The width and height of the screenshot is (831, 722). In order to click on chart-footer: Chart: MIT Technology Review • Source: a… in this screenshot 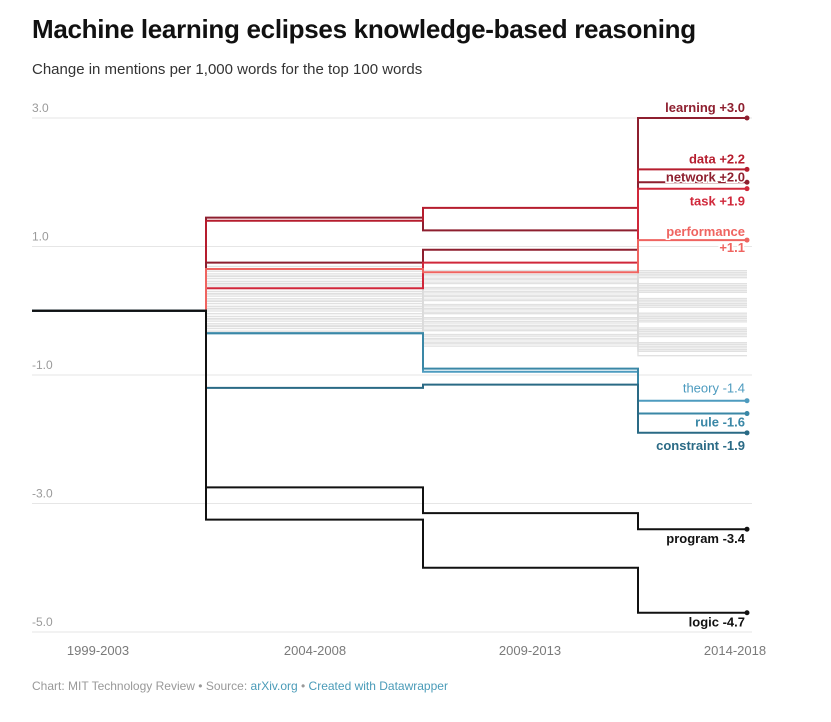, I will do `click(240, 686)`.